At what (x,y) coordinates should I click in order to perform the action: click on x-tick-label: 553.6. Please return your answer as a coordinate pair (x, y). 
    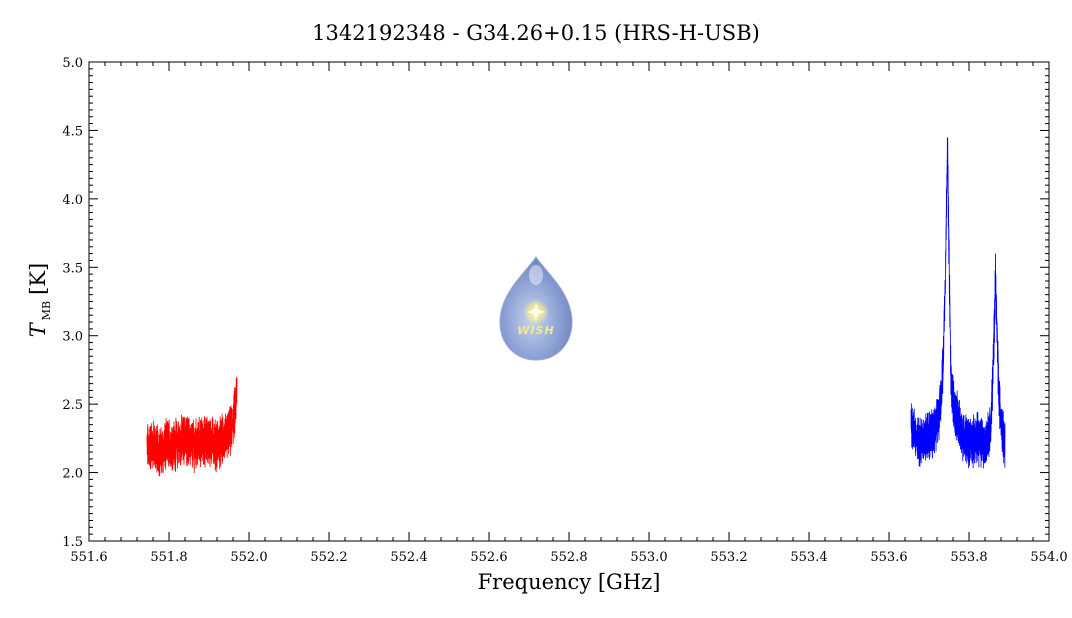
    Looking at the image, I should click on (888, 557).